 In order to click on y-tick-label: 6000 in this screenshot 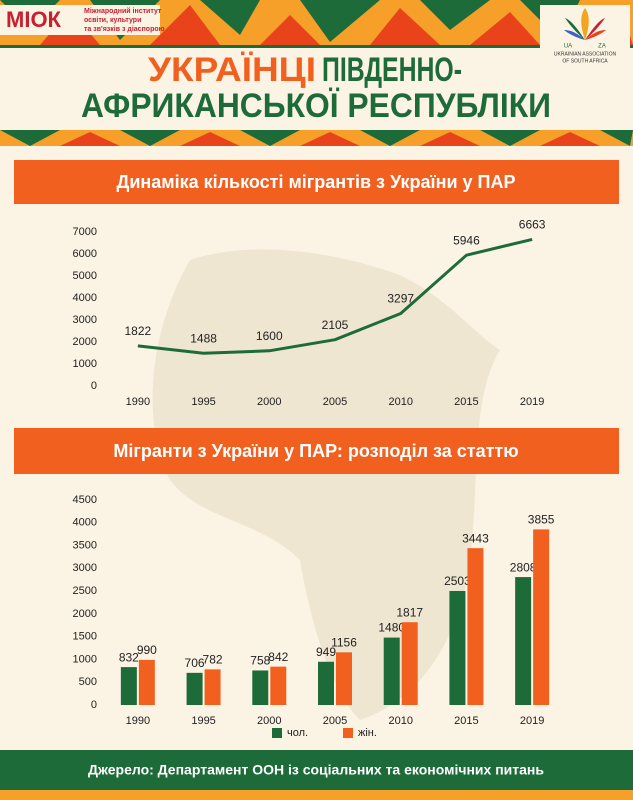, I will do `click(85, 254)`.